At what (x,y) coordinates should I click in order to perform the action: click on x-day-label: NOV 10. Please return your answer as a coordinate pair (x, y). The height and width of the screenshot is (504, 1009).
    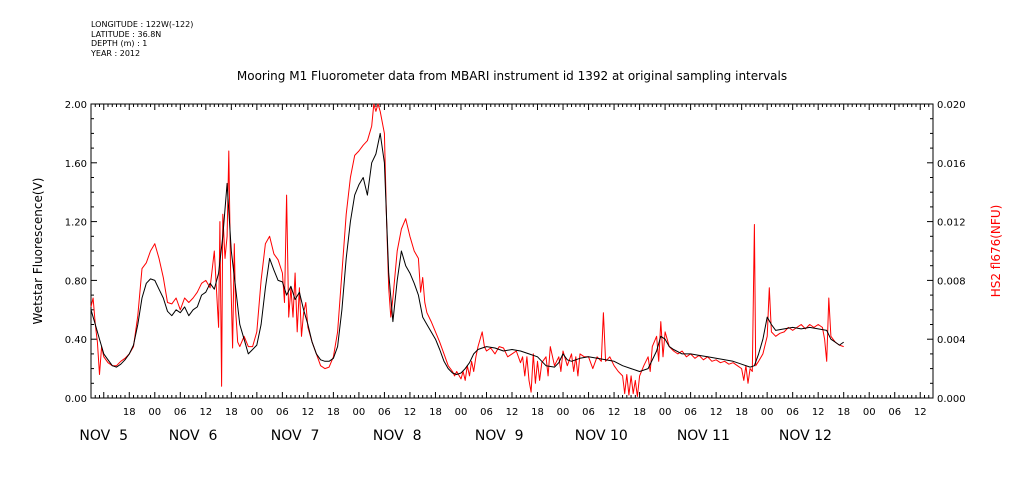
    Looking at the image, I should click on (601, 436).